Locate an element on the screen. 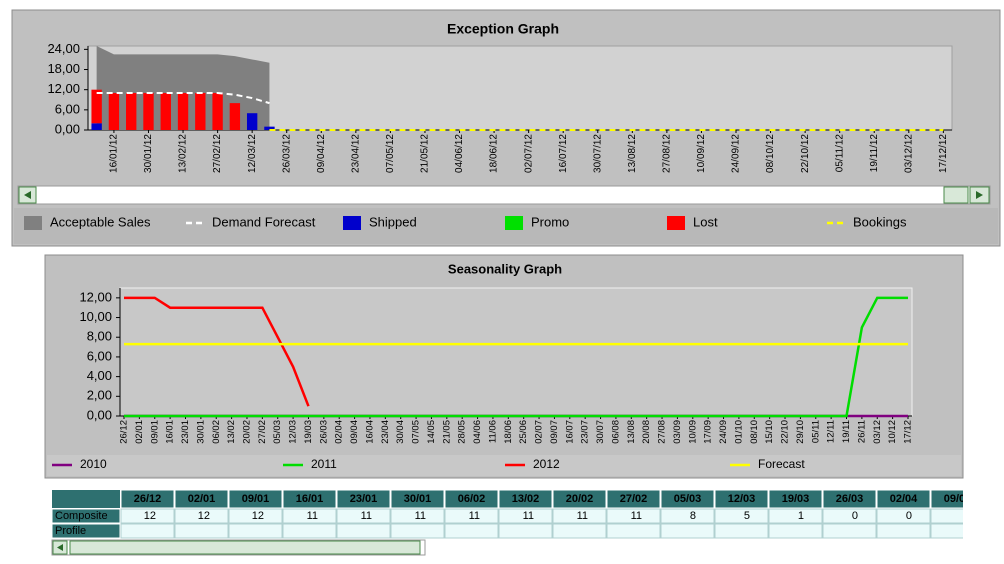 The image size is (1004, 564). y-tick-label: 24,00 is located at coordinates (63, 48).